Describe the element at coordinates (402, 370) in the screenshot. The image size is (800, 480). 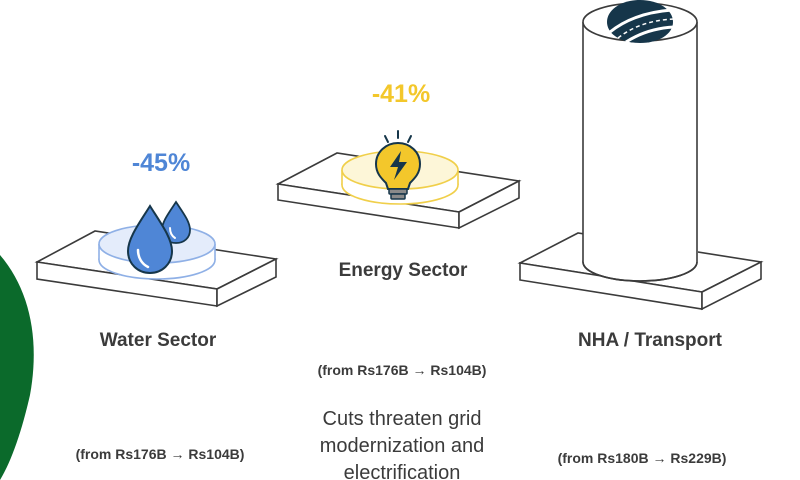
I see `energy-range-label: (from Rs176B → Rs104B)` at that location.